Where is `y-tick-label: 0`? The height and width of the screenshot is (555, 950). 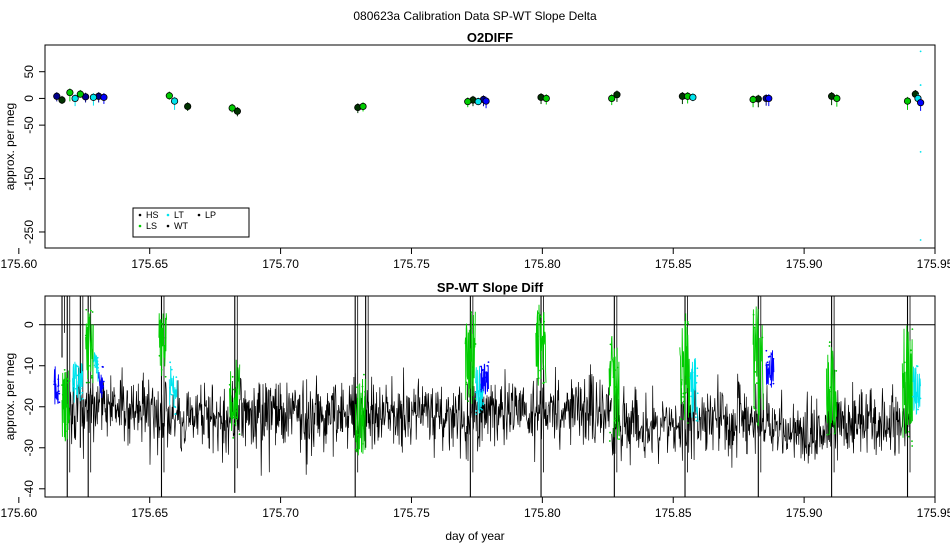 y-tick-label: 0 is located at coordinates (29, 324).